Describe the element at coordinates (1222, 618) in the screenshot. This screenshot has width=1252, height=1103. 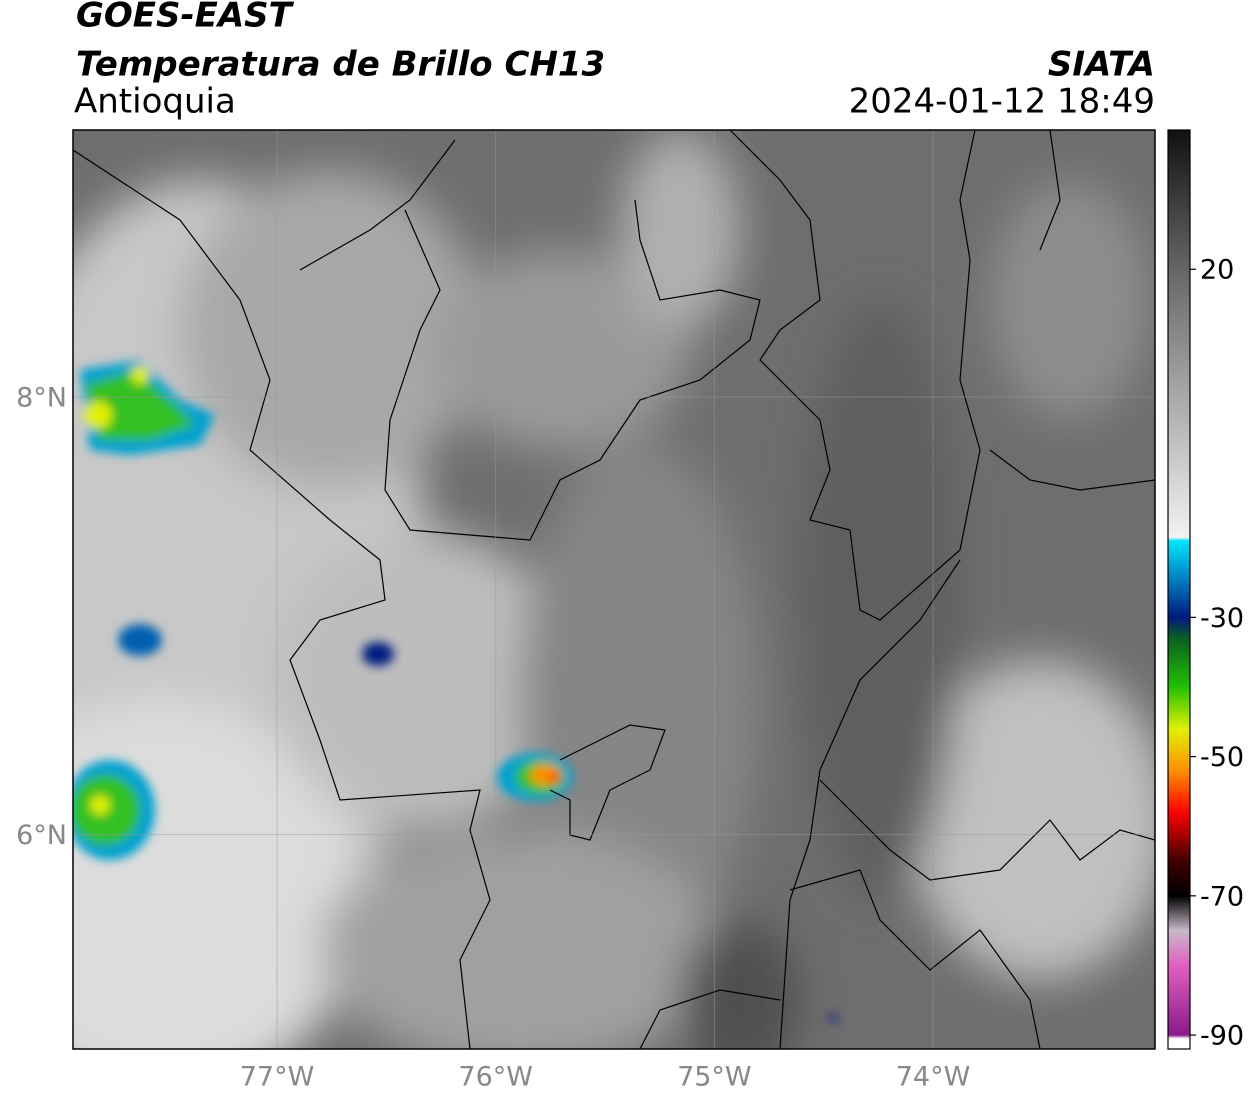
I see `colorbar-tick-label: -30` at that location.